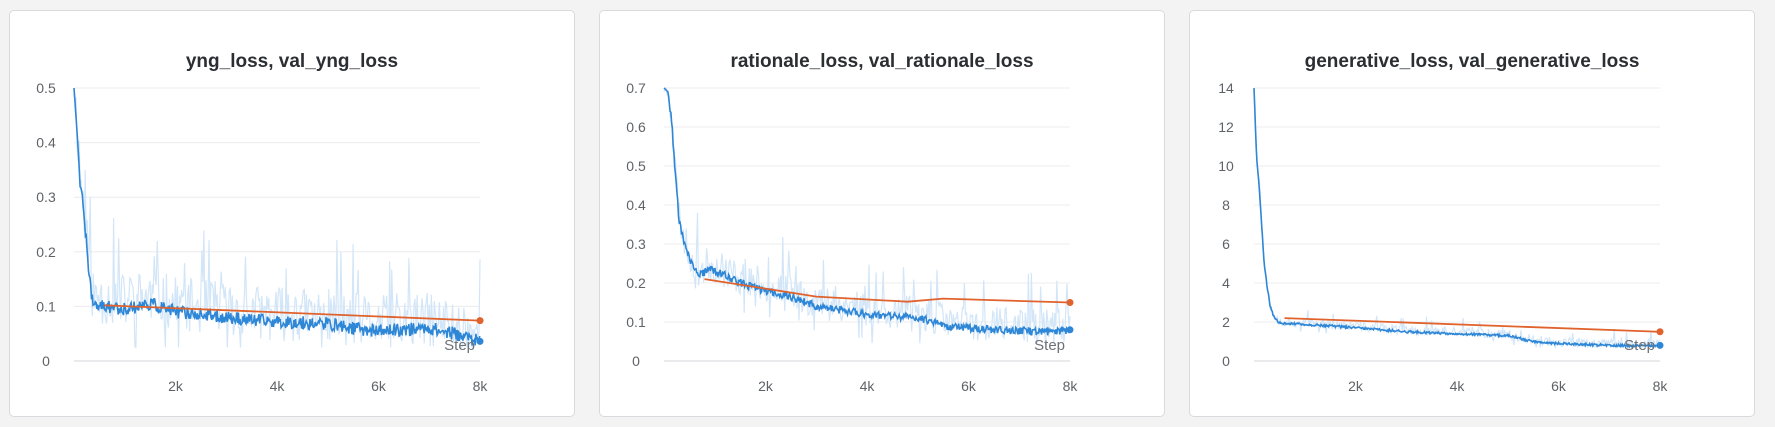 The height and width of the screenshot is (427, 1775). I want to click on y-tick-label: 0.7, so click(636, 88).